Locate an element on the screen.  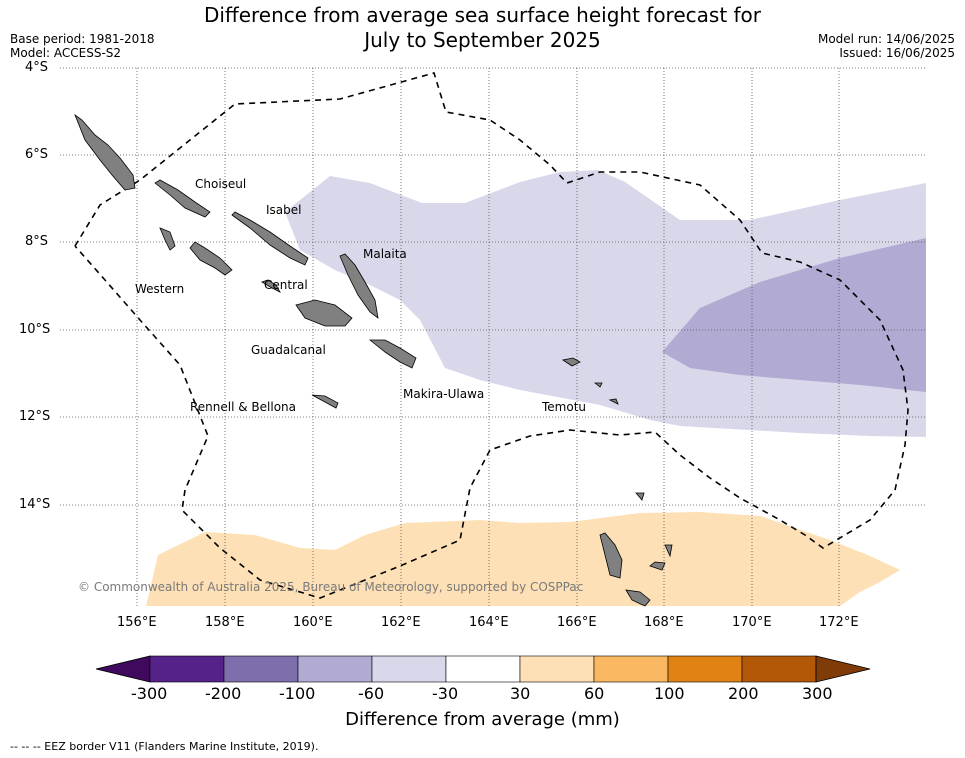
meta-left: Base period: 1981-2018 Model: ACCESS-S2 is located at coordinates (82, 46).